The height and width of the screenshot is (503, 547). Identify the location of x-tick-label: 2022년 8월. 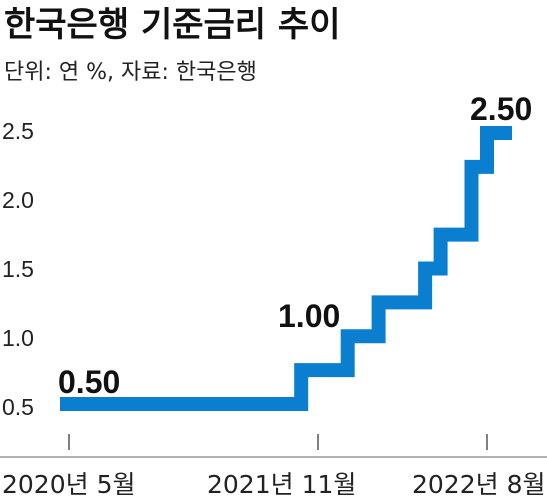
(478, 484).